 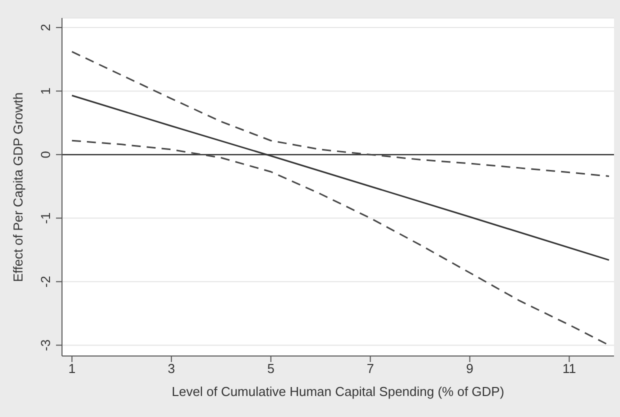 I want to click on y-tick-label: -2, so click(x=45, y=282).